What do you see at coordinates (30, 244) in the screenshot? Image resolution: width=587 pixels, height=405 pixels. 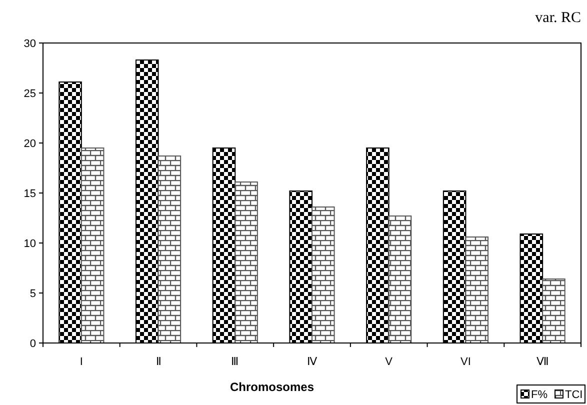 I see `y-tick-label: 10` at bounding box center [30, 244].